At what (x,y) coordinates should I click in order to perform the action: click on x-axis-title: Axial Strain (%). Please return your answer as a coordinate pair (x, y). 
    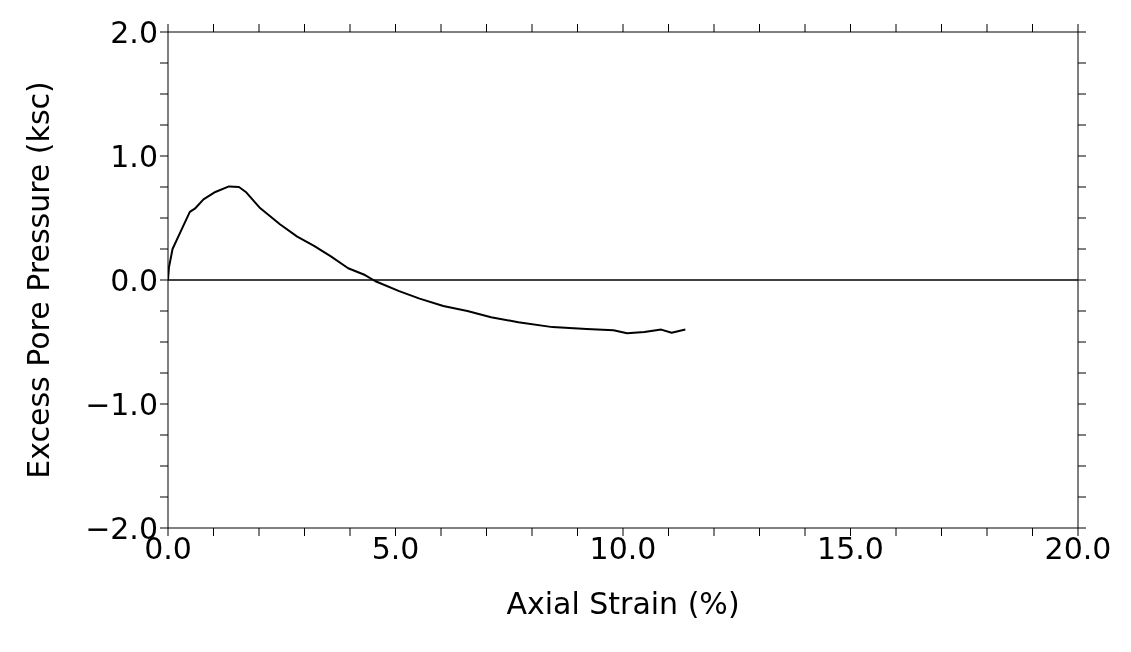
    Looking at the image, I should click on (623, 603).